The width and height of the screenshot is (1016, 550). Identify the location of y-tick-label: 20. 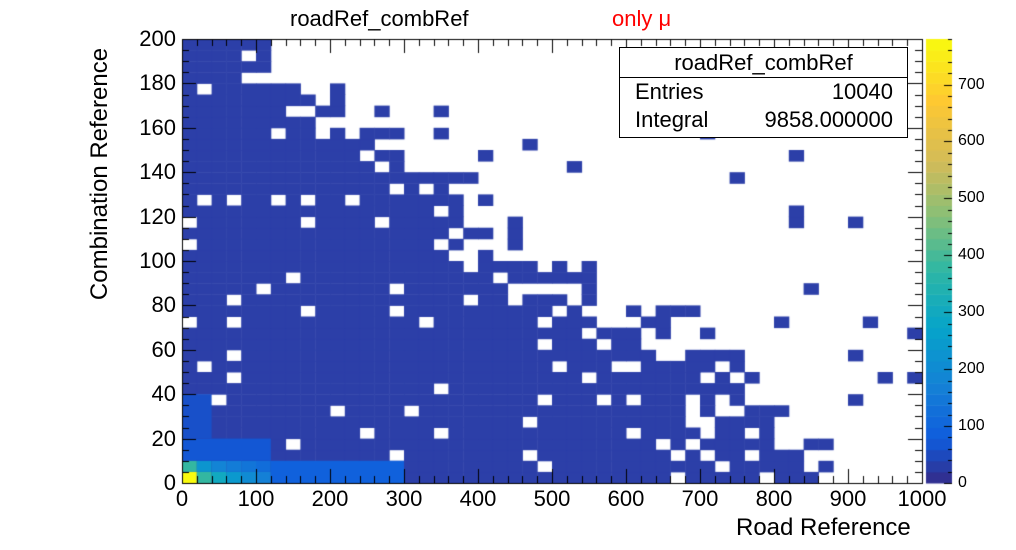
(163, 438).